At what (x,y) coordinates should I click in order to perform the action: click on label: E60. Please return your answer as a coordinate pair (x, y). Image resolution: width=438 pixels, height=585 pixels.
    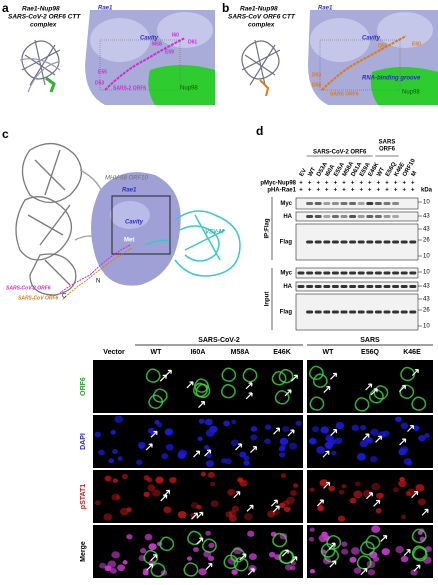
    Looking at the image, I should click on (416, 44).